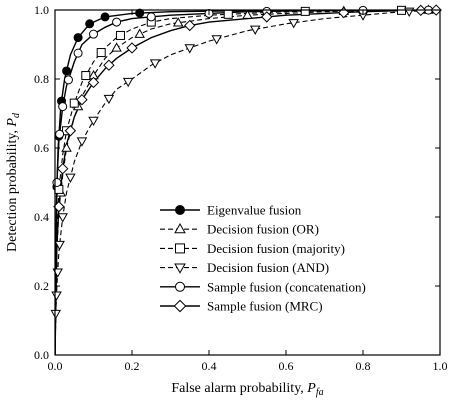  I want to click on y-axis-title: Detection probability, Pd, so click(13, 182).